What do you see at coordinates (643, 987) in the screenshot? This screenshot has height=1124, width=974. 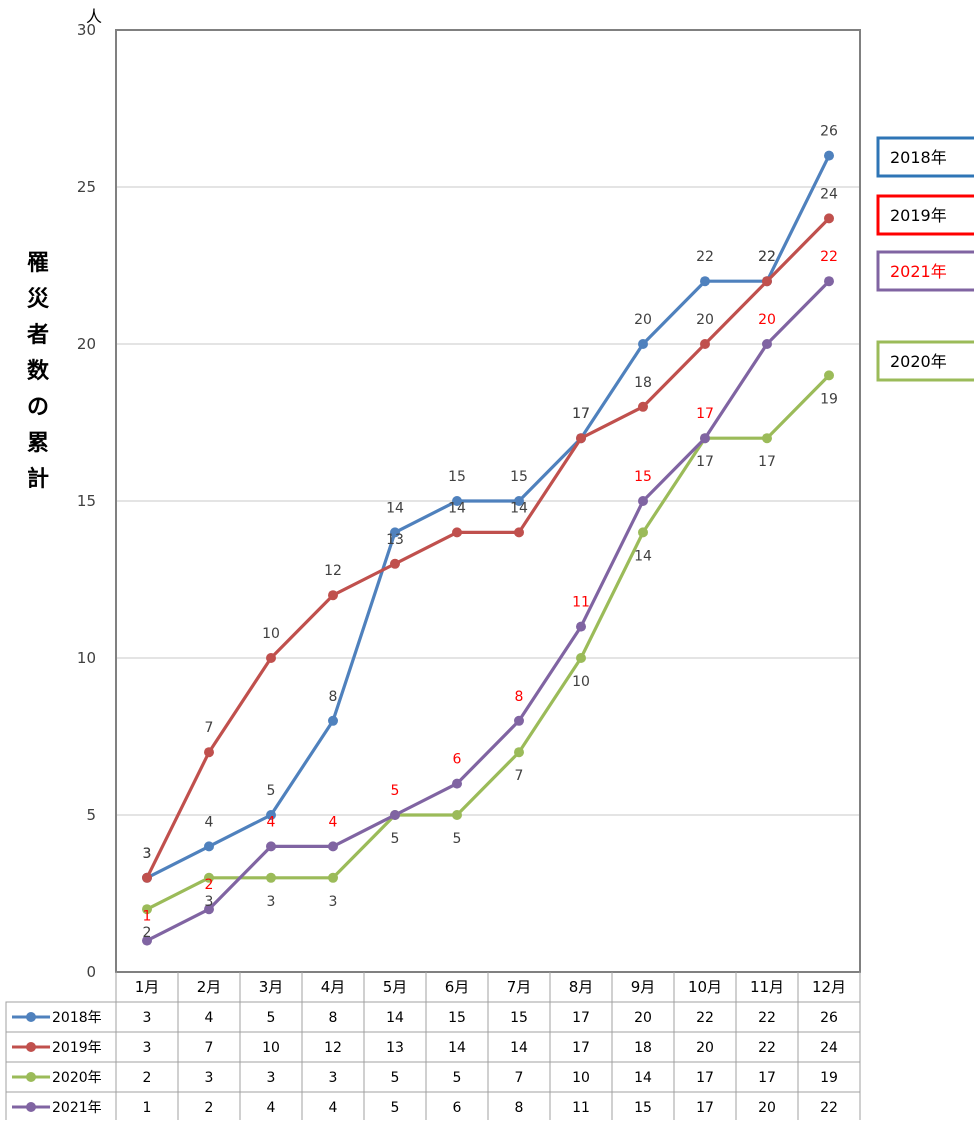 I see `x-category-label: 9月` at bounding box center [643, 987].